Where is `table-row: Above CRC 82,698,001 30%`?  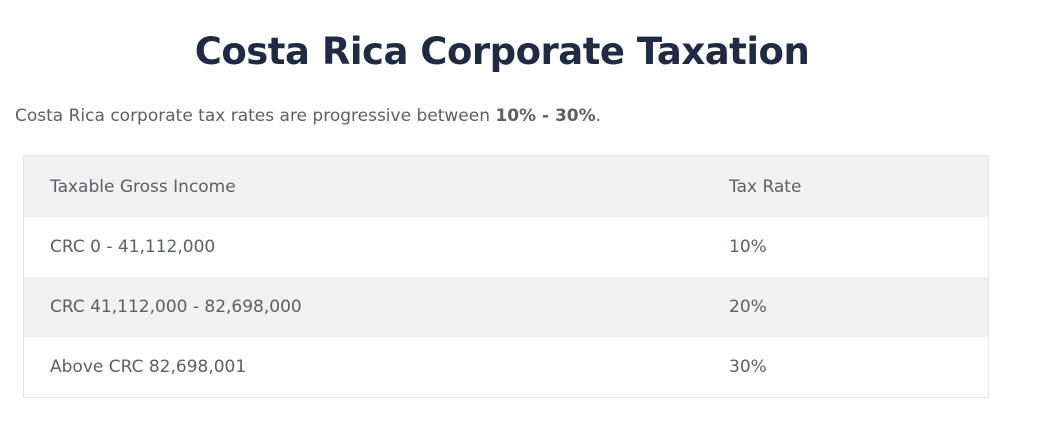
table-row: Above CRC 82,698,001 30% is located at coordinates (506, 367).